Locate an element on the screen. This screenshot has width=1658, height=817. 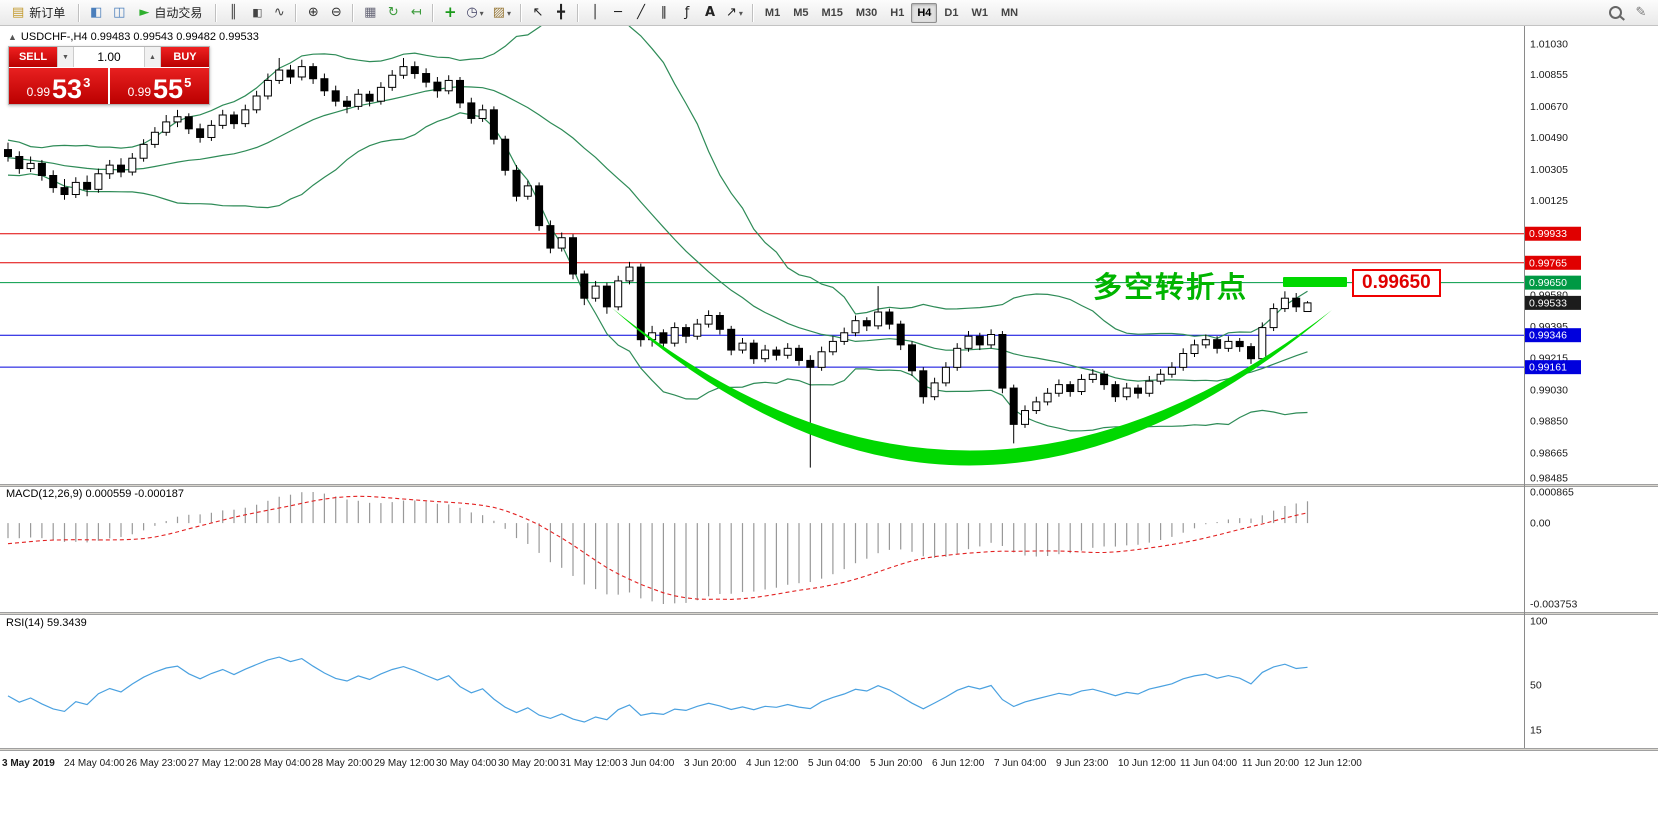
vertical-line-button is located at coordinates (595, 13).